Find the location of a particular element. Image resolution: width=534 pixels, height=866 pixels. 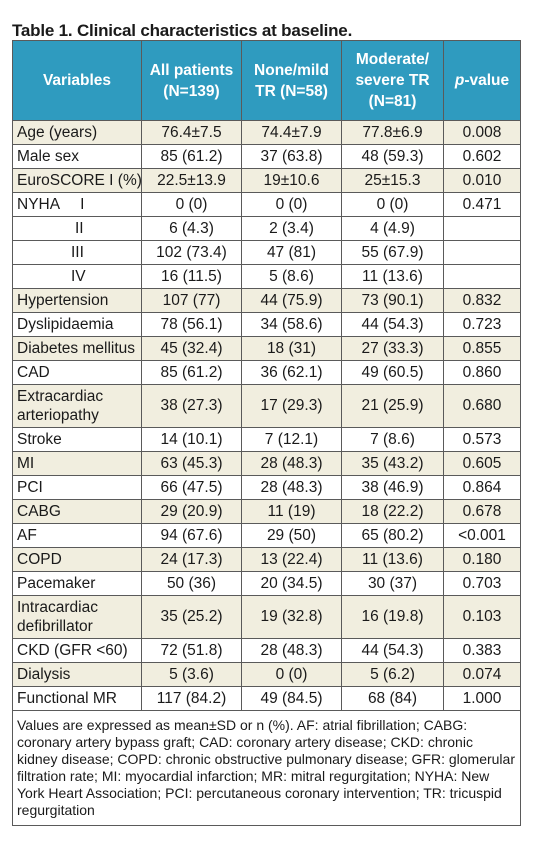

table-row: CABG 29 (20.9) 11 (19) 18 (22.2) 0.678 is located at coordinates (266, 511).